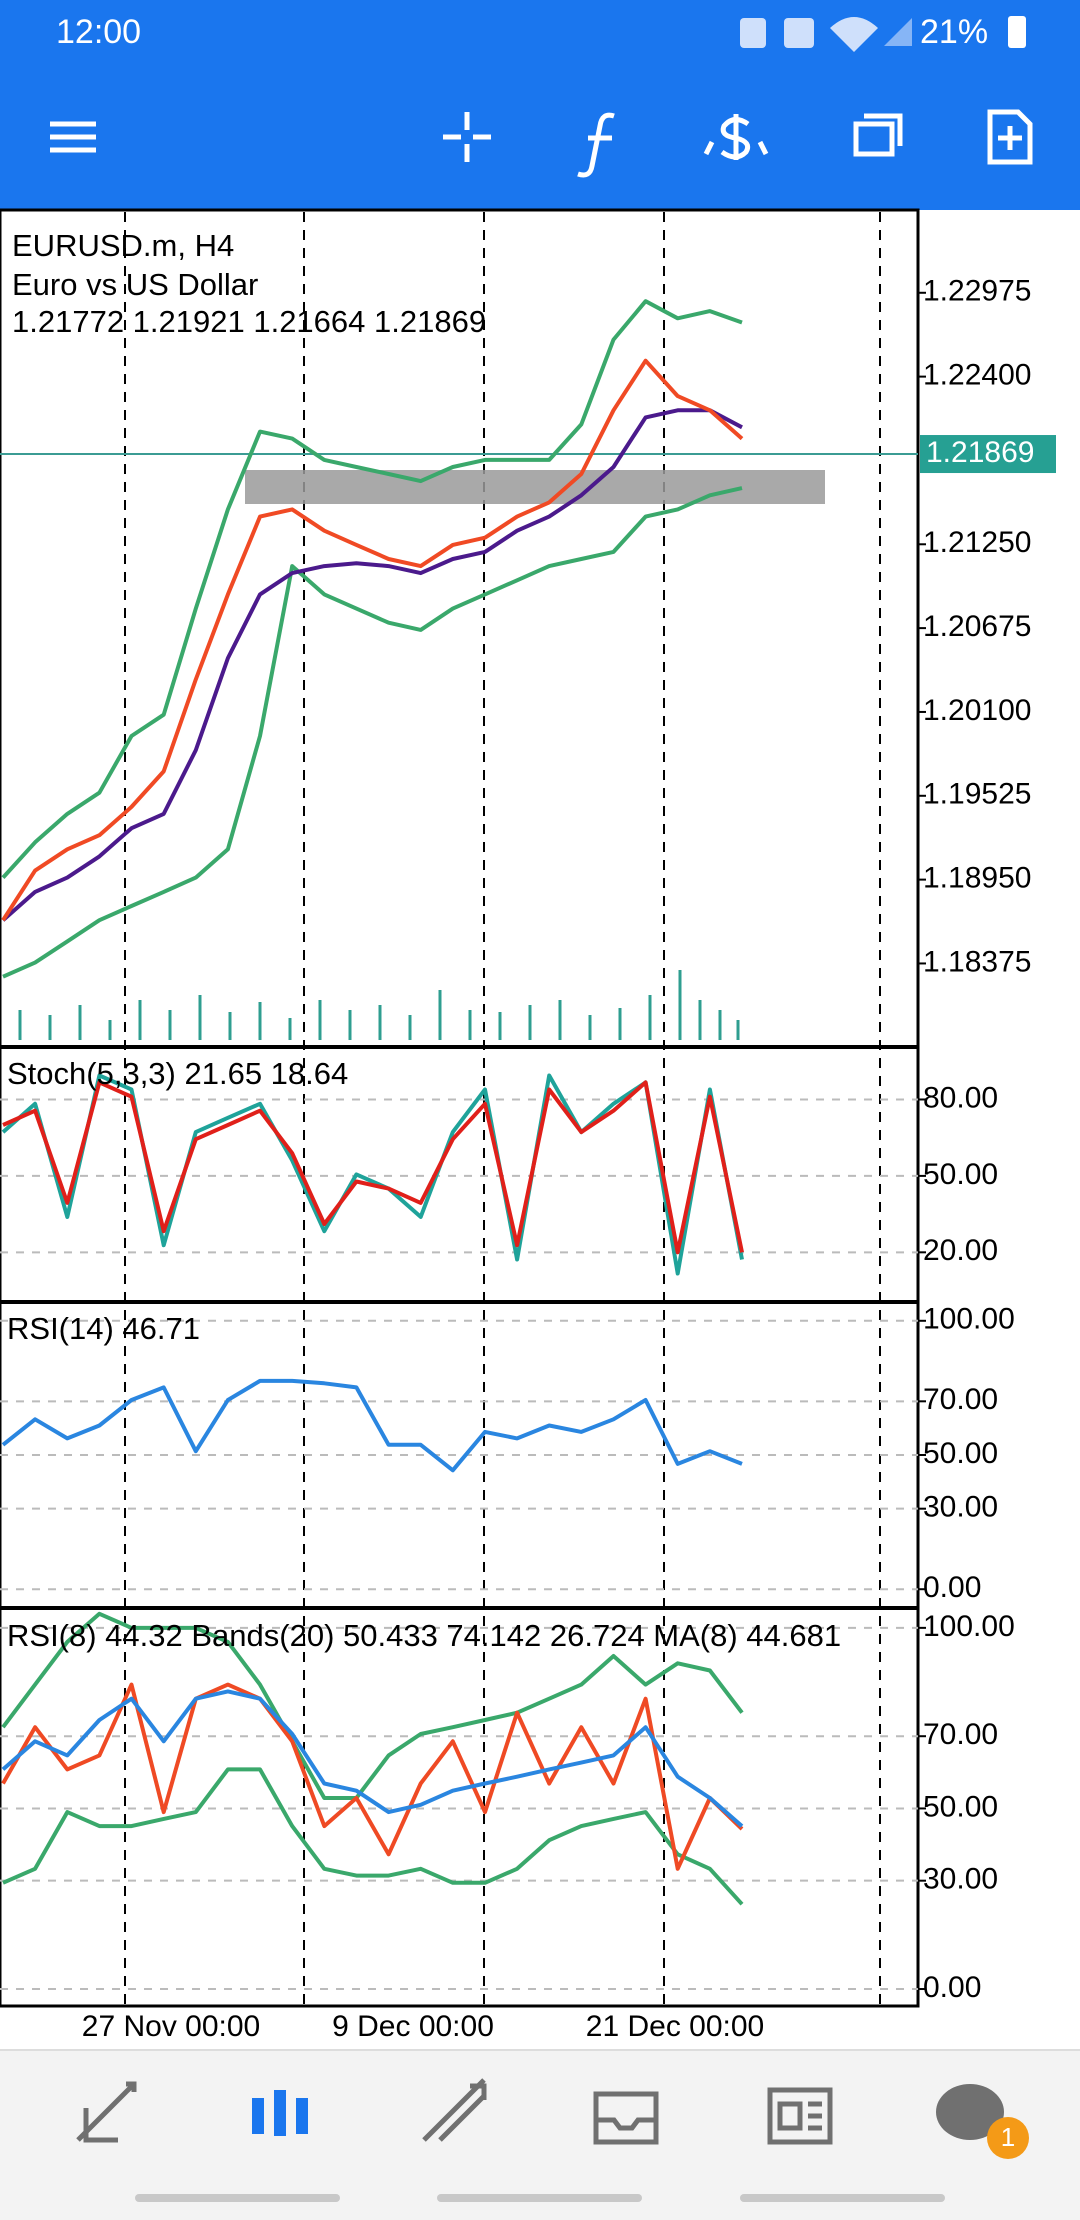  What do you see at coordinates (826, 34) in the screenshot?
I see `status-icons` at bounding box center [826, 34].